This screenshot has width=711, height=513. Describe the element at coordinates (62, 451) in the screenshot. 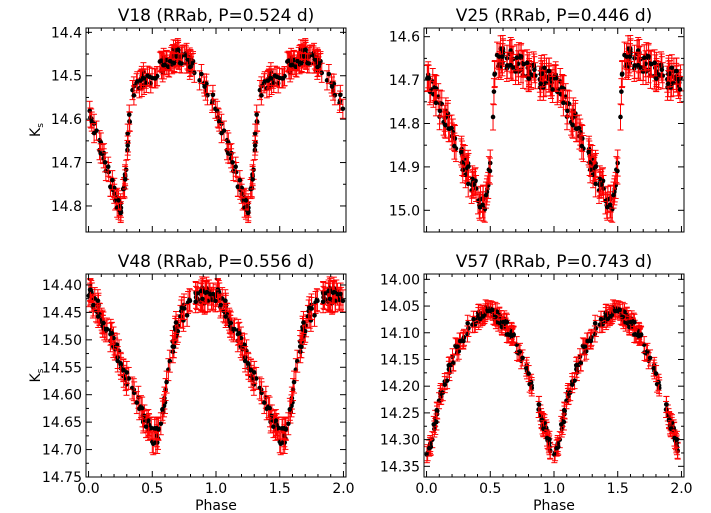

I see `y-tick-label: 14.70` at that location.